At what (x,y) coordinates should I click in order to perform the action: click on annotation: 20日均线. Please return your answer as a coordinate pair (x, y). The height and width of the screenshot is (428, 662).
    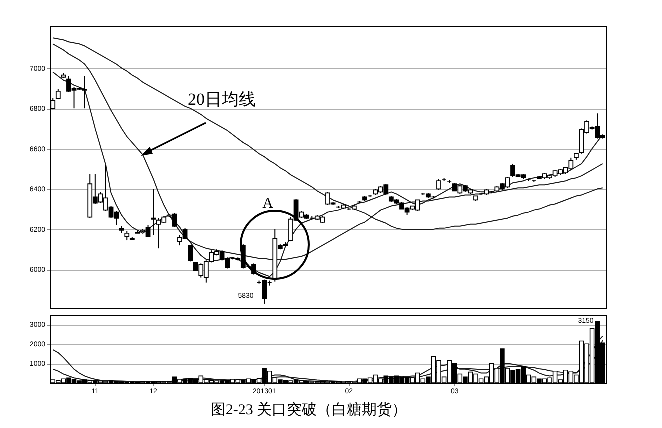
    Looking at the image, I should click on (222, 99).